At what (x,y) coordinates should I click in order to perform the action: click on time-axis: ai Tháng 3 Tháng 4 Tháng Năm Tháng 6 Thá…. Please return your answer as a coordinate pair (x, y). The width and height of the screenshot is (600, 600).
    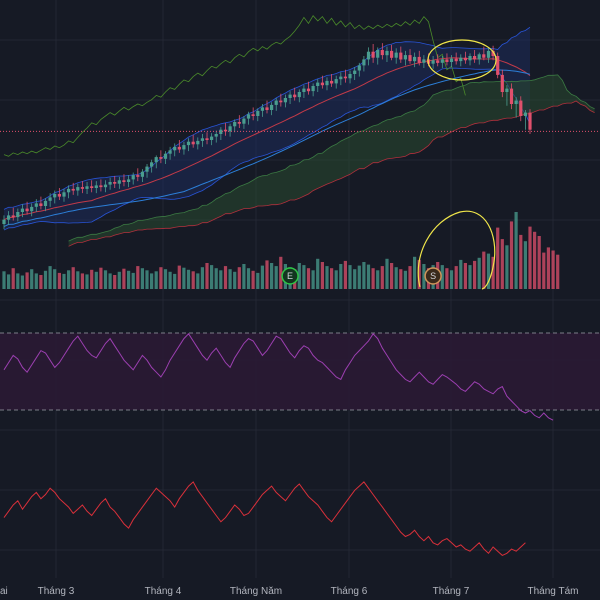
    Looking at the image, I should click on (289, 591).